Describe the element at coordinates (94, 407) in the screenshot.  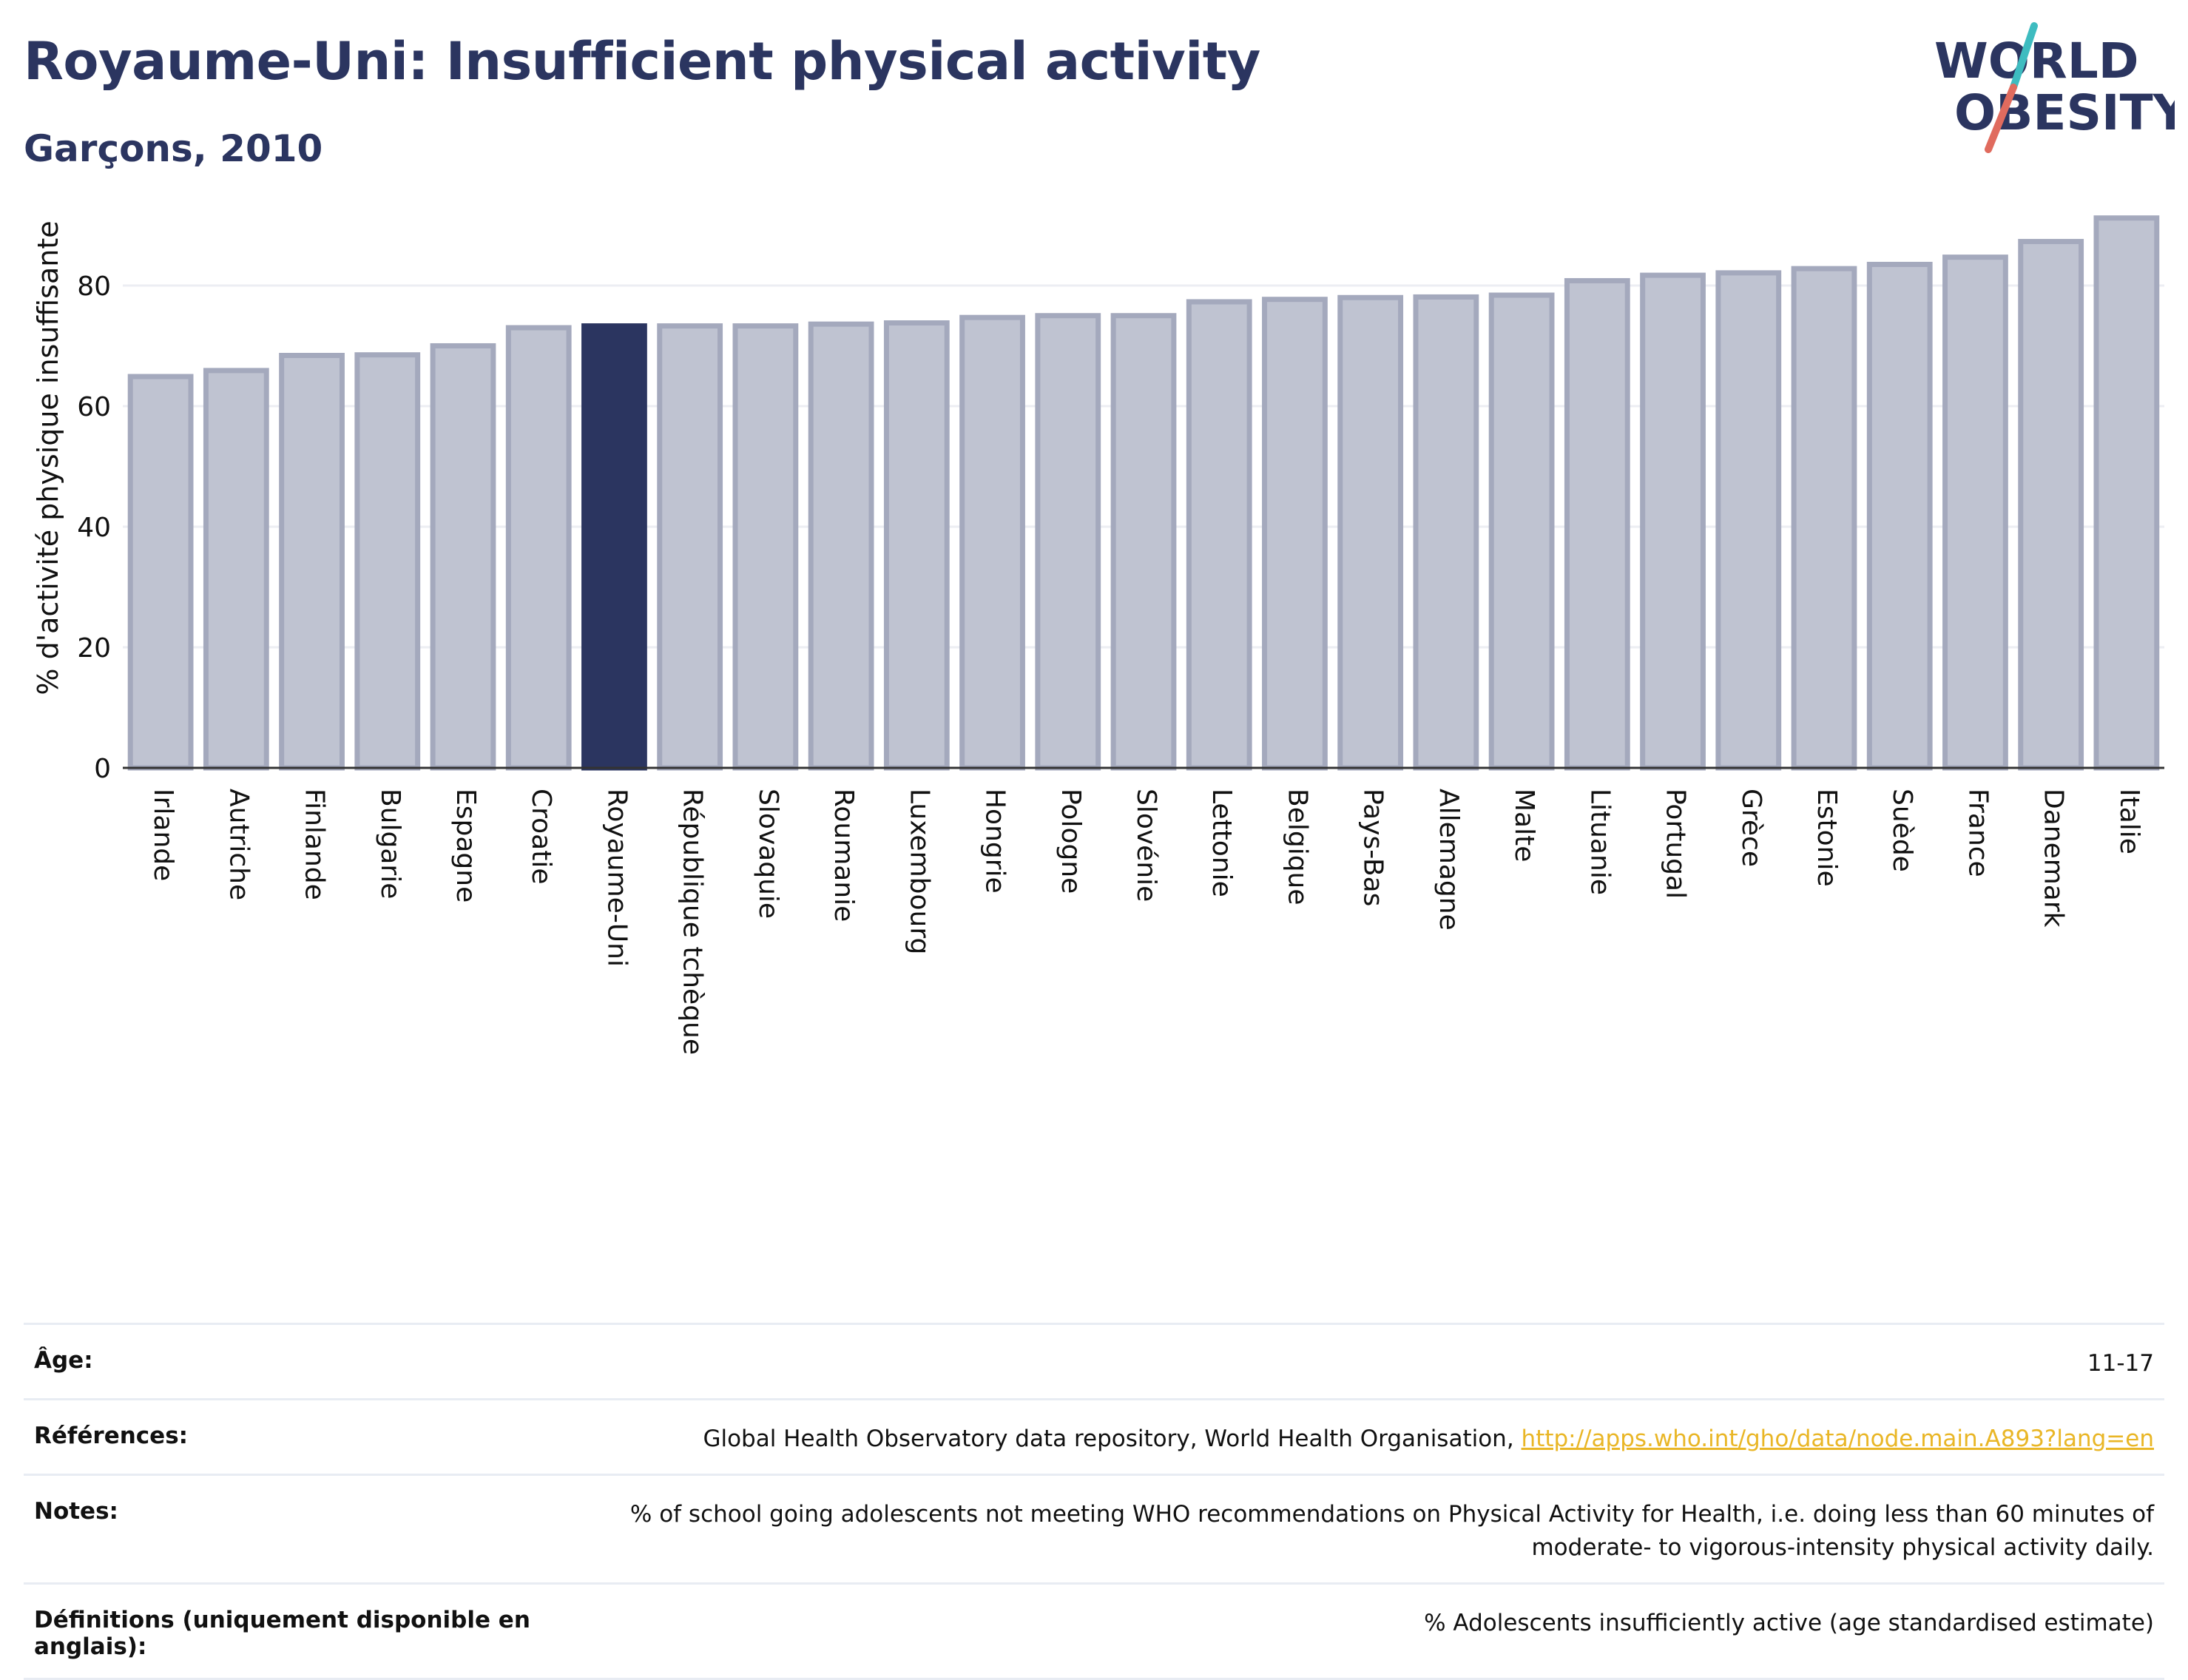
I see `y-tick-label: 60` at that location.